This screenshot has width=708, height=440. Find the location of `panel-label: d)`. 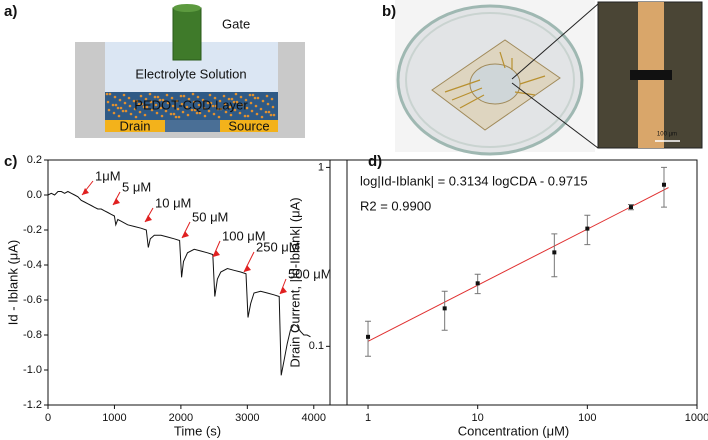

panel-label: d) is located at coordinates (375, 161).